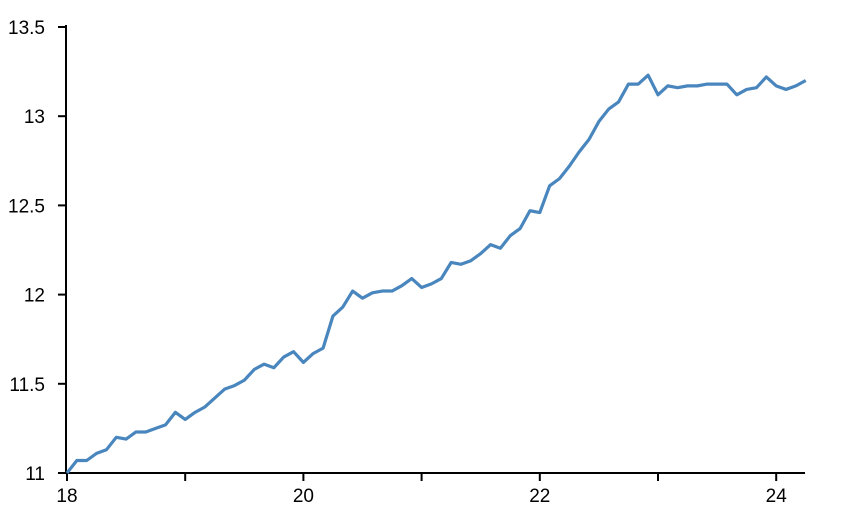 This screenshot has height=512, width=852. What do you see at coordinates (303, 496) in the screenshot?
I see `x-tick-label: 20` at bounding box center [303, 496].